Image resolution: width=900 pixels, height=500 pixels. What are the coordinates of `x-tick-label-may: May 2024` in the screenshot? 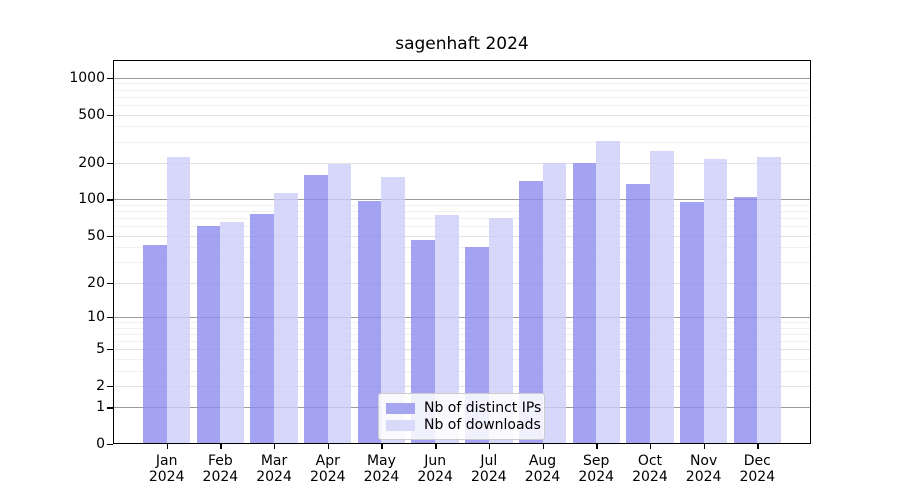 It's located at (381, 469).